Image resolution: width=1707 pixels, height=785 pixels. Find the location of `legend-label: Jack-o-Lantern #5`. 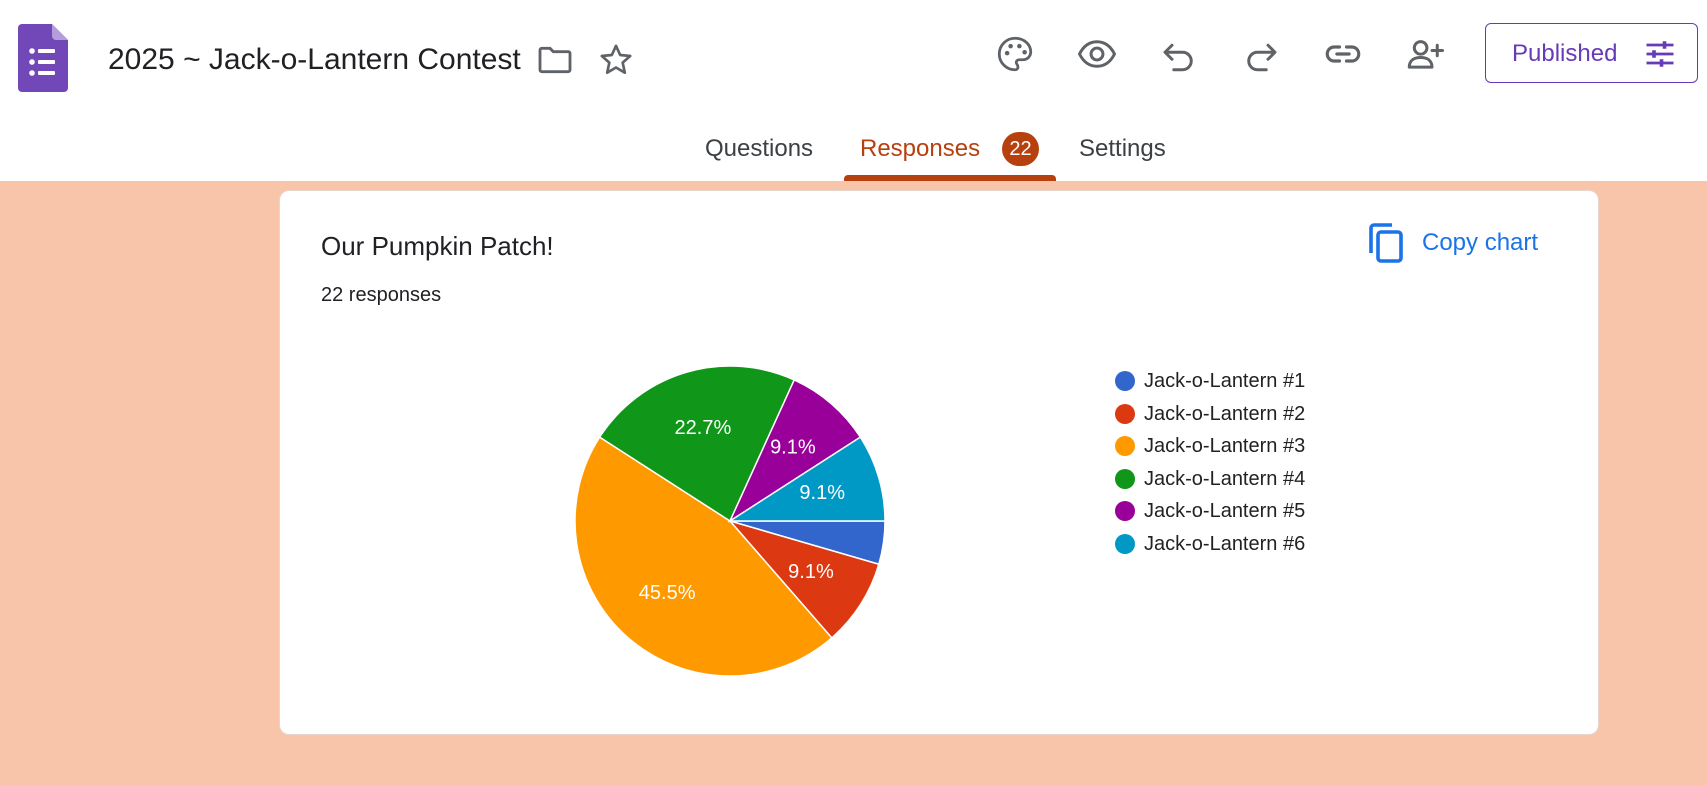

legend-label: Jack-o-Lantern #5 is located at coordinates (1225, 511).